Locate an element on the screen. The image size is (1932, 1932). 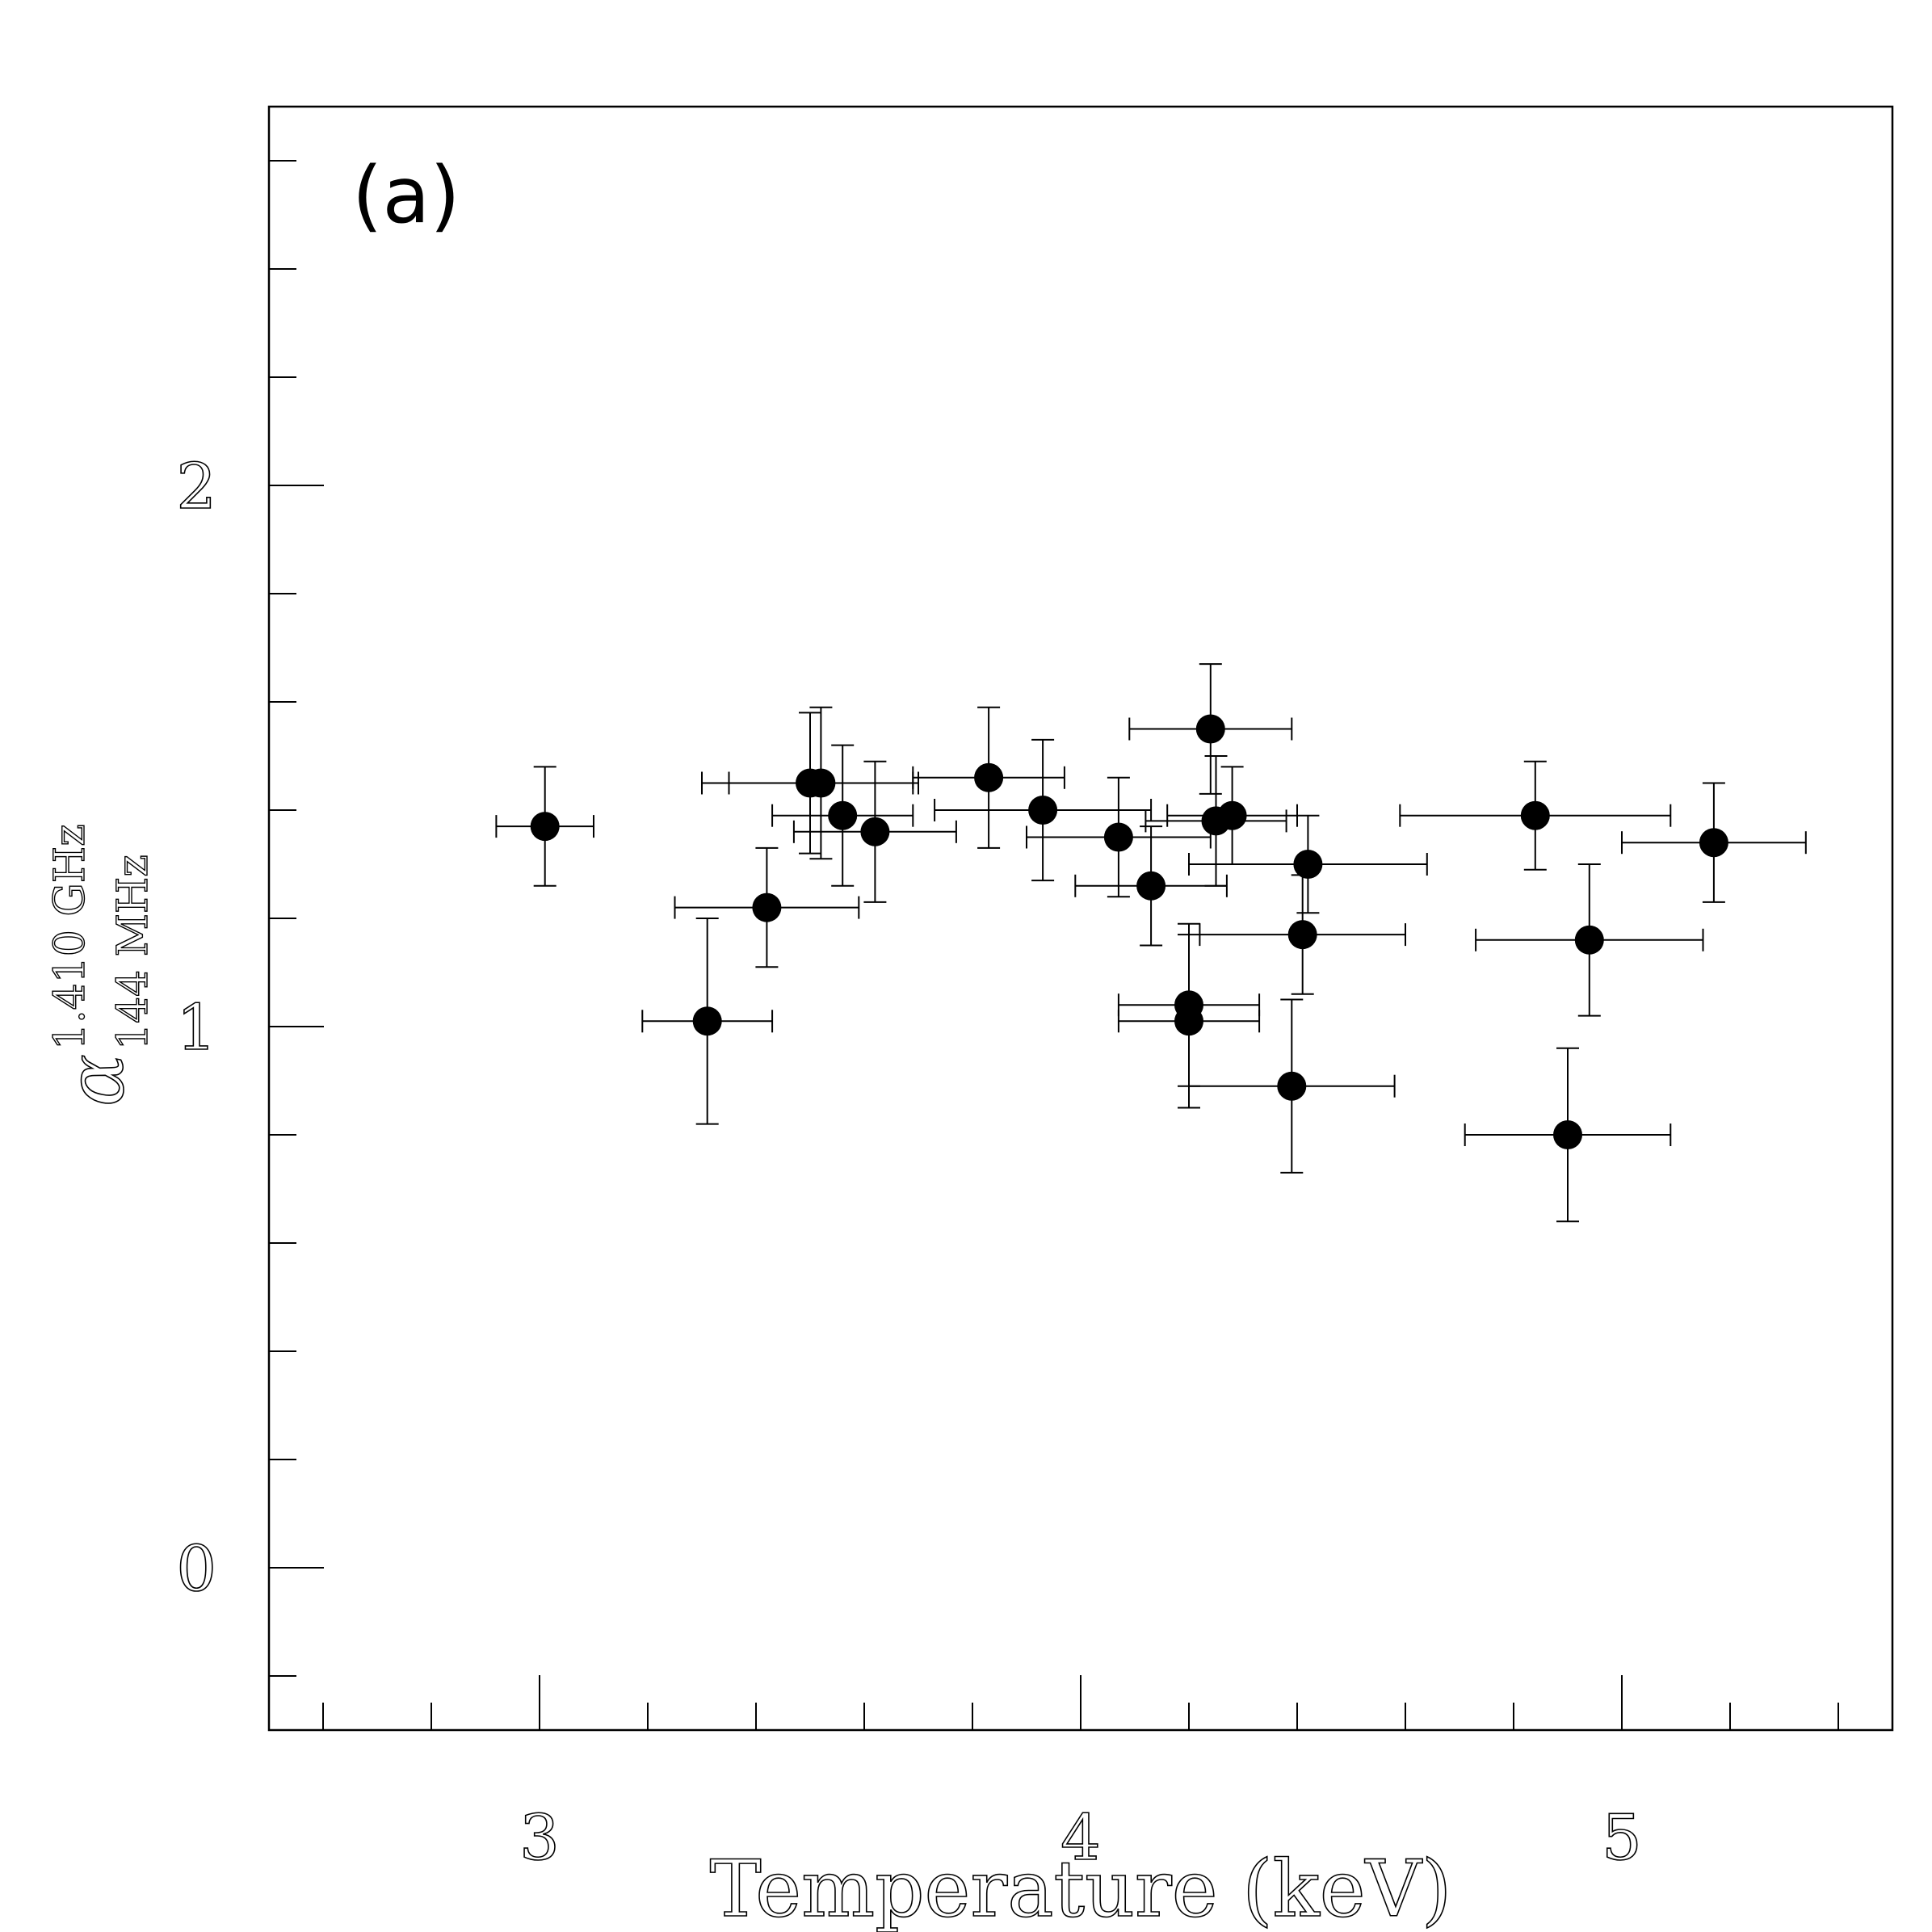
y-tick-label: 0 is located at coordinates (196, 1569).